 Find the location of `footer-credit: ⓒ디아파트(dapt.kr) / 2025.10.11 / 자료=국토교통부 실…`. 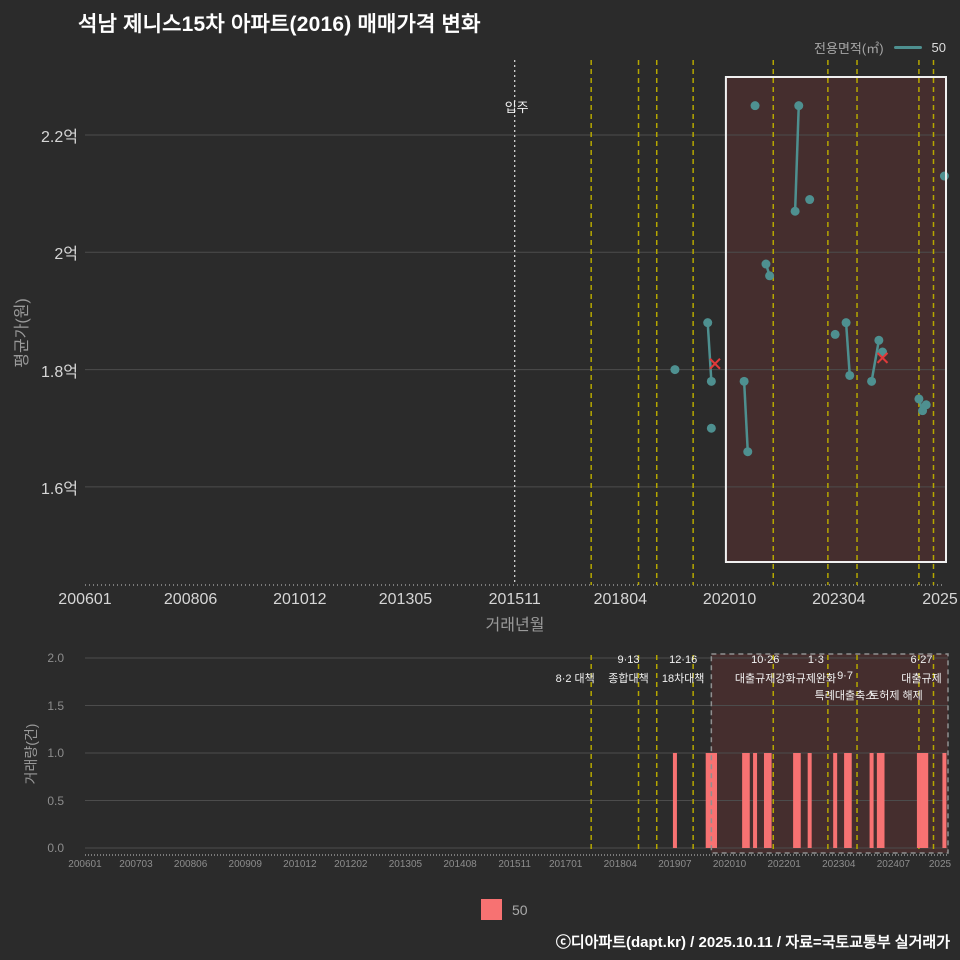

footer-credit: ⓒ디아파트(dapt.kr) / 2025.10.11 / 자료=국토교통부 실… is located at coordinates (752, 942).